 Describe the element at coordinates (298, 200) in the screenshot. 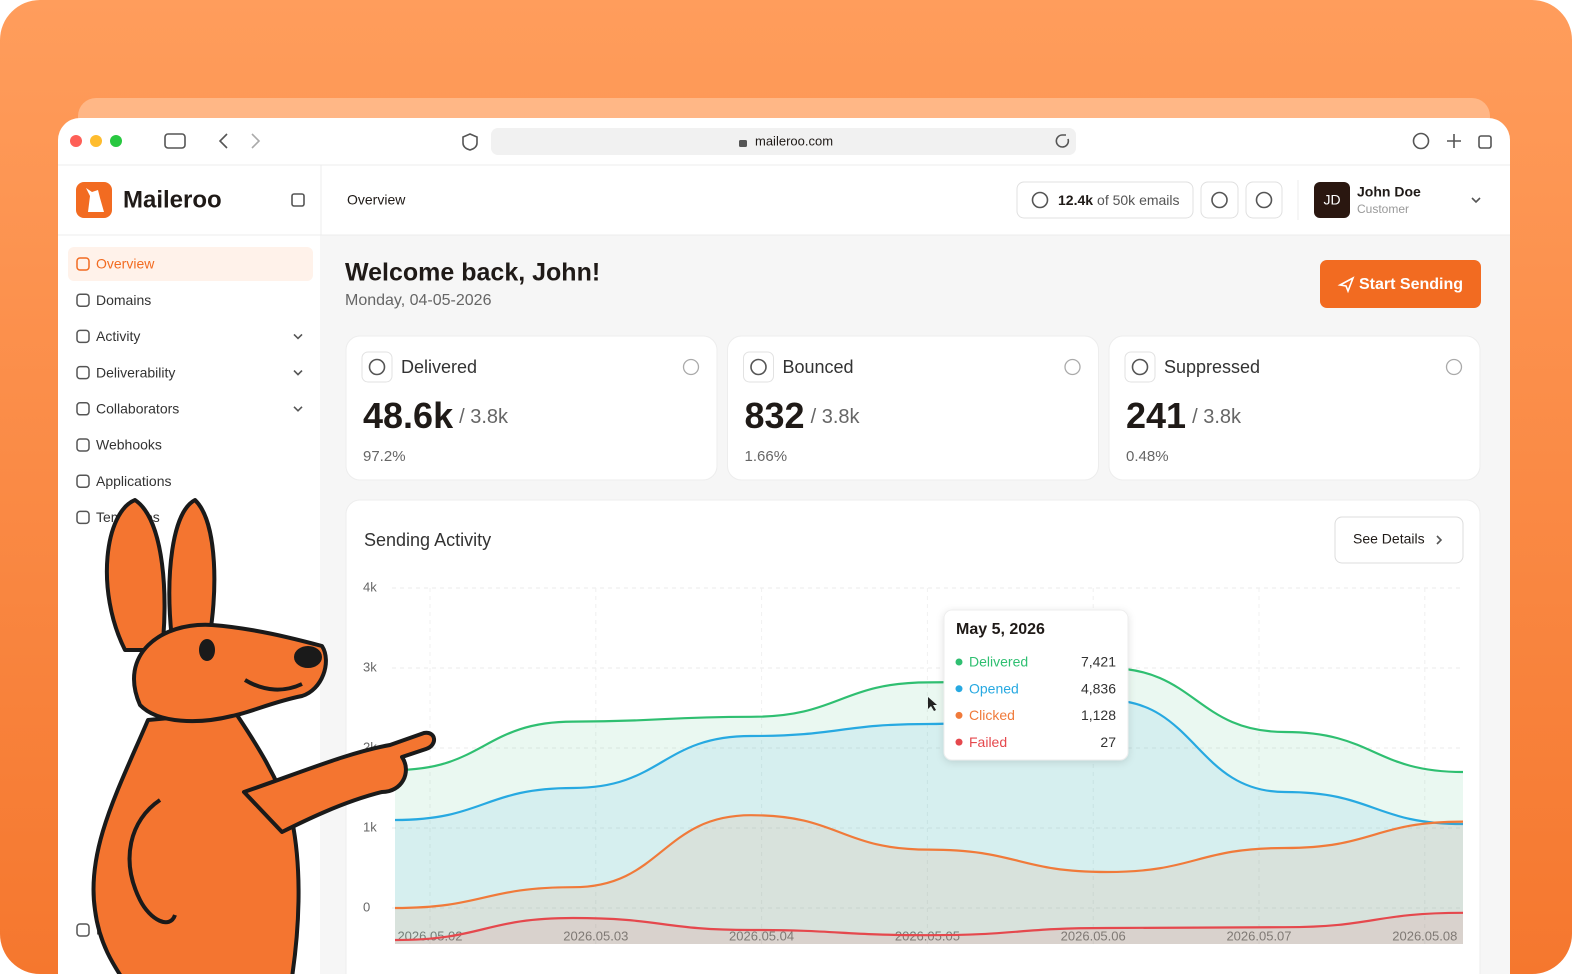

I see `collapse-sidebar` at that location.